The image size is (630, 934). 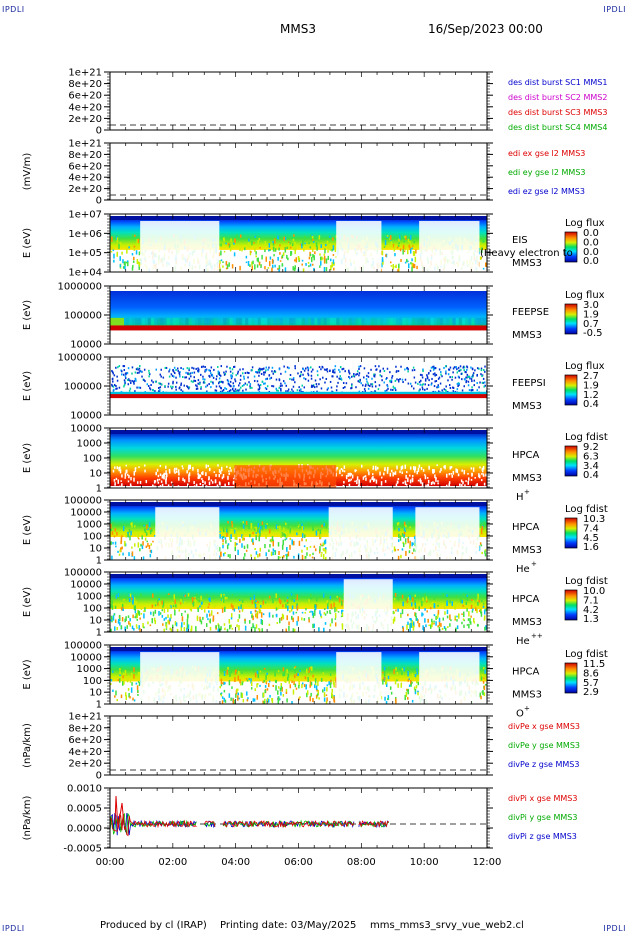 I want to click on heatmap-gap, so click(x=368, y=605).